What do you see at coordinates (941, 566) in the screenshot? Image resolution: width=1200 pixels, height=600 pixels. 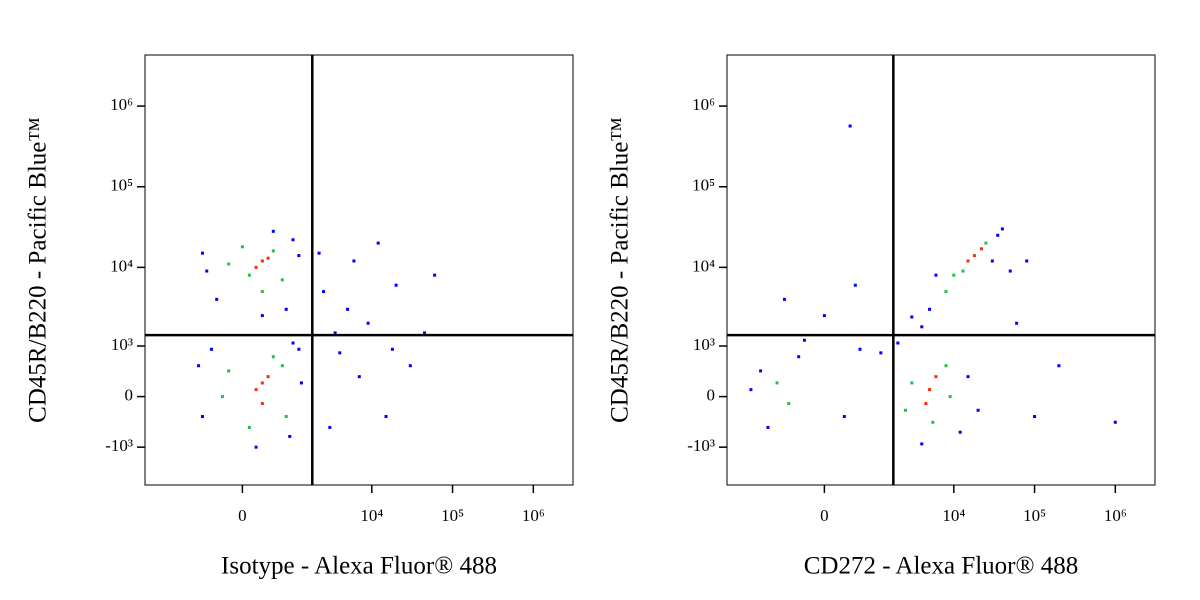 I see `x-axis-title: CD272 - Alexa Fluor® 488` at bounding box center [941, 566].